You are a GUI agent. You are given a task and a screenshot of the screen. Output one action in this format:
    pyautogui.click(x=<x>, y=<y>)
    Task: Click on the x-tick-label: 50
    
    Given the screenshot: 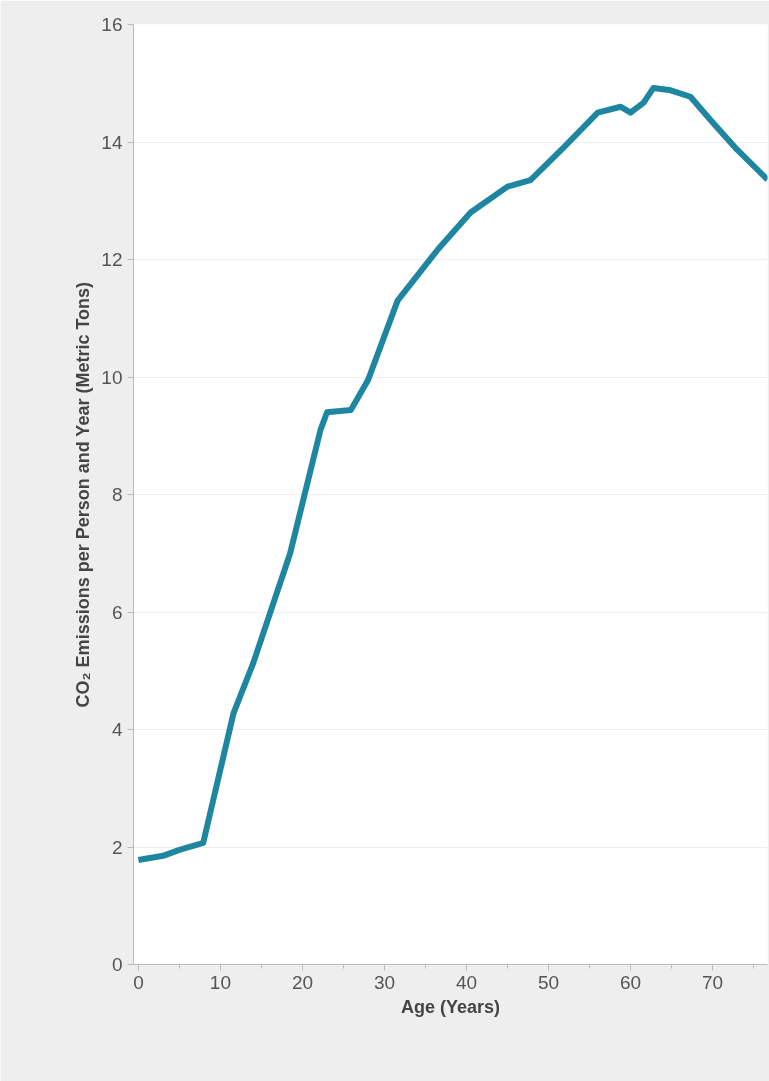 What is the action you would take?
    pyautogui.click(x=548, y=982)
    